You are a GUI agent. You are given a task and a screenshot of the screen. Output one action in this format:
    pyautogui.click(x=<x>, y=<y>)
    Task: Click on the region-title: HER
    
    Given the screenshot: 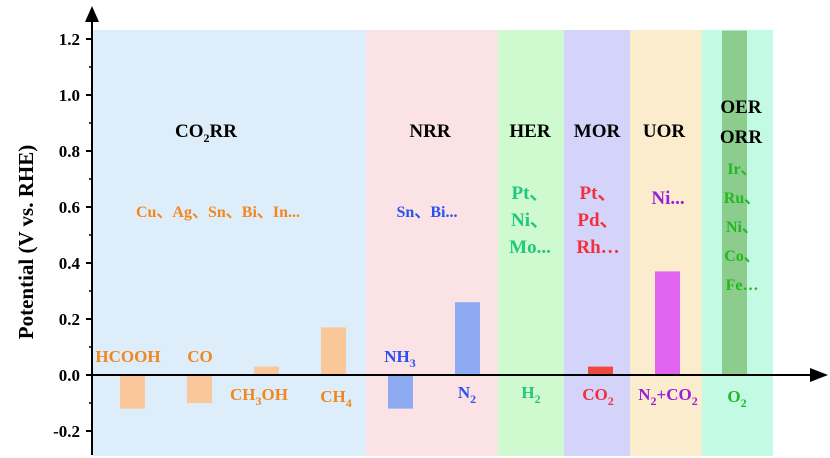 What is the action you would take?
    pyautogui.click(x=529, y=131)
    